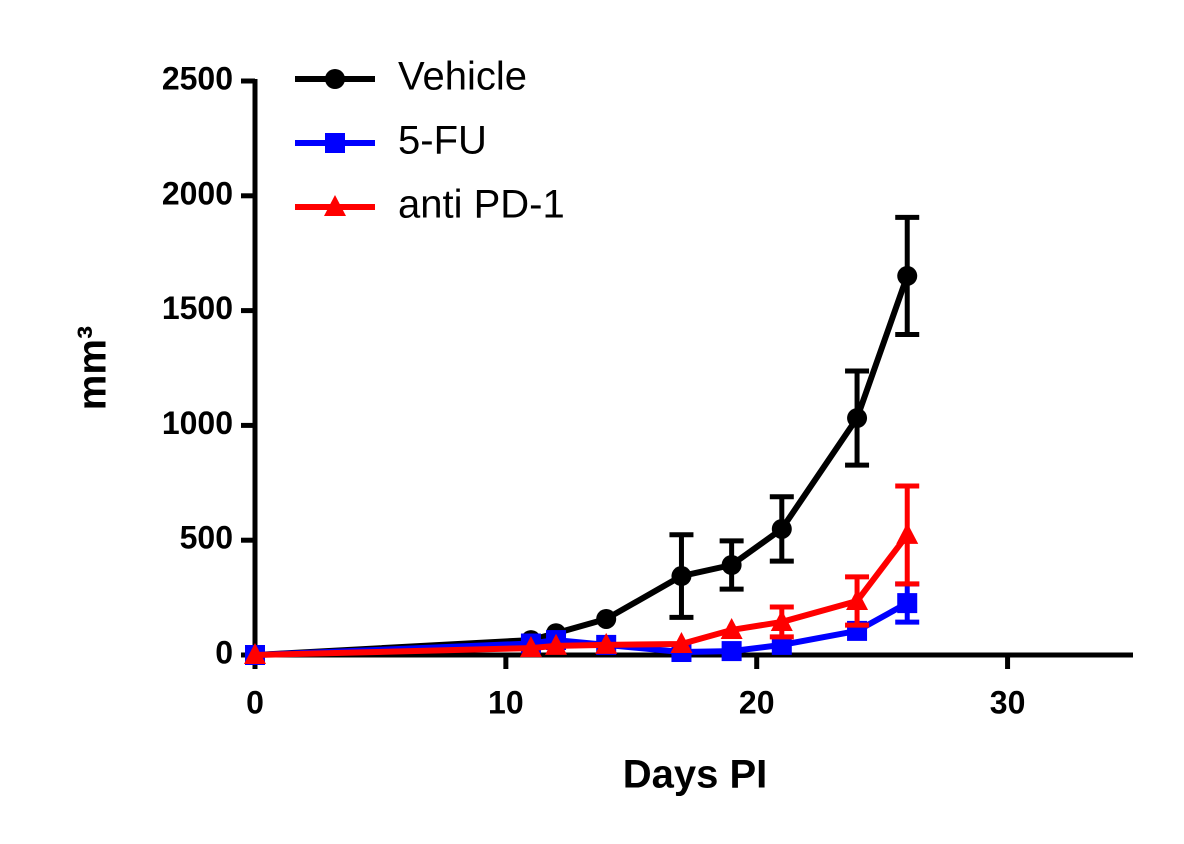 The height and width of the screenshot is (844, 1184). Describe the element at coordinates (206, 538) in the screenshot. I see `y-tick-label: 500` at that location.